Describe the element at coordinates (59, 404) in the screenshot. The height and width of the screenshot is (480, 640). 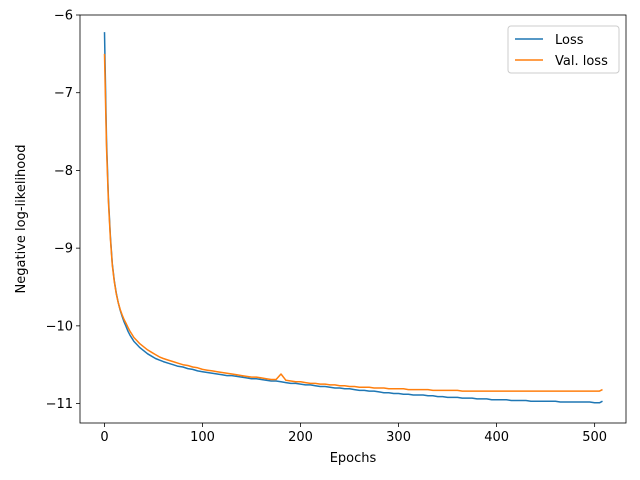
I see `y-tick-label: −11` at that location.